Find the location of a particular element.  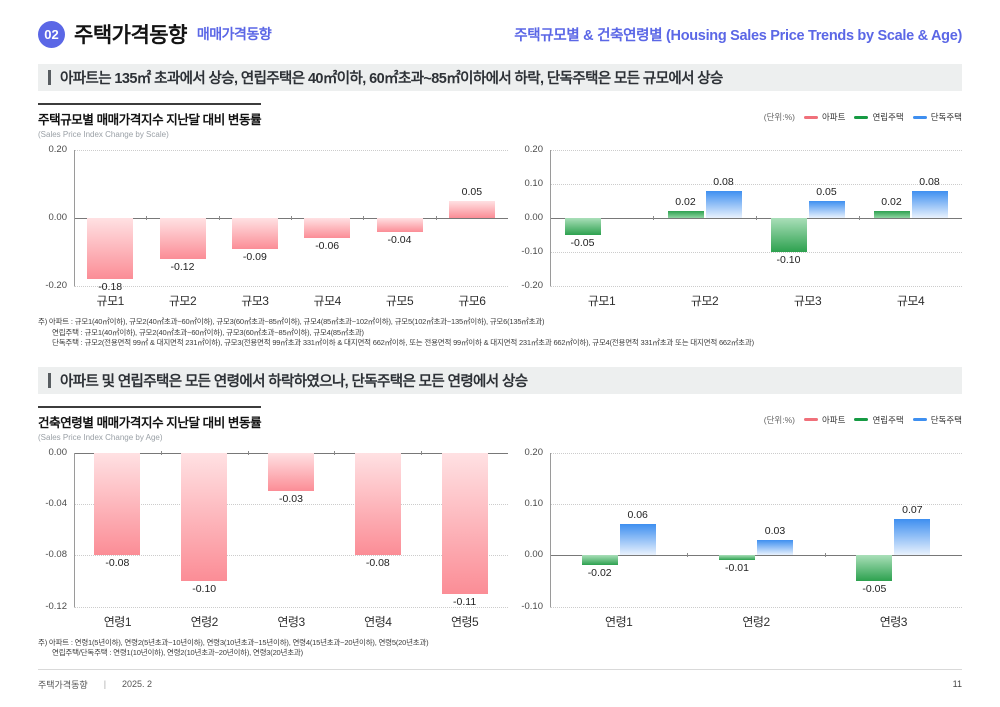

page-subtitle: 매매가격동향 is located at coordinates (234, 34).